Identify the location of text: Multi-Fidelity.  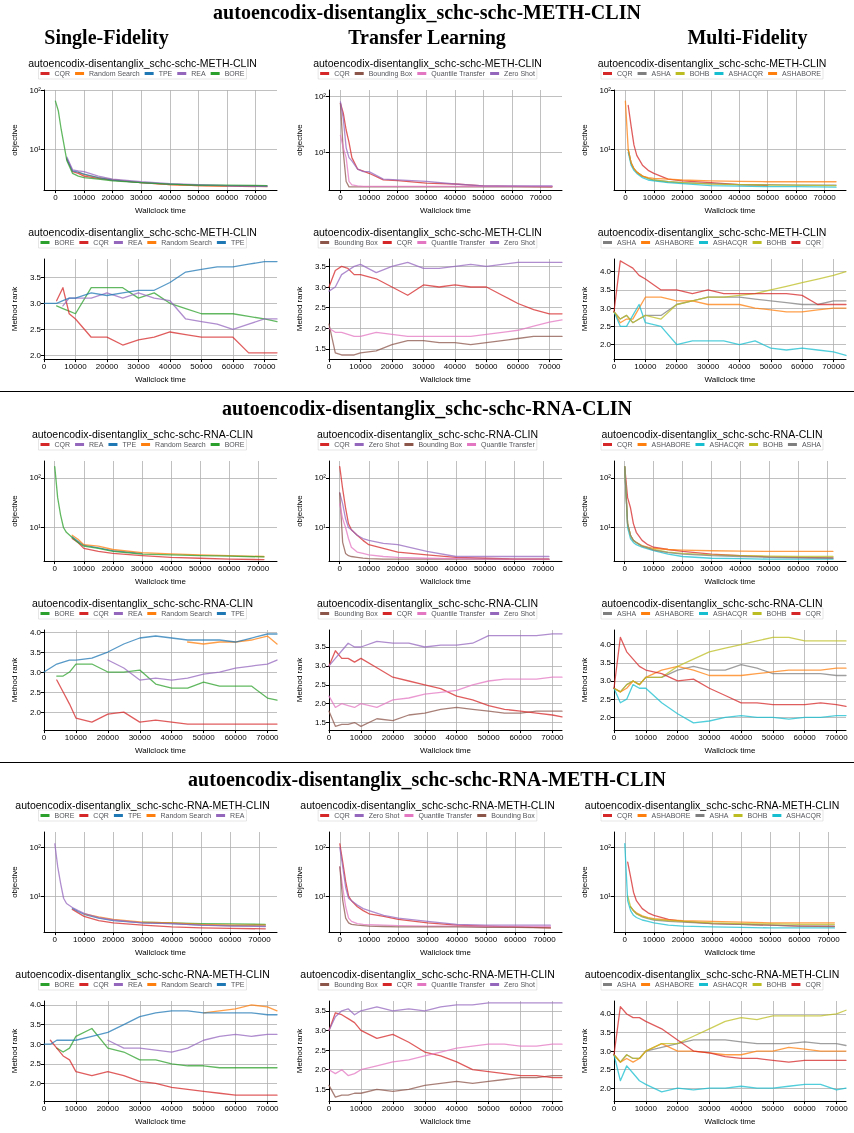
(747, 37).